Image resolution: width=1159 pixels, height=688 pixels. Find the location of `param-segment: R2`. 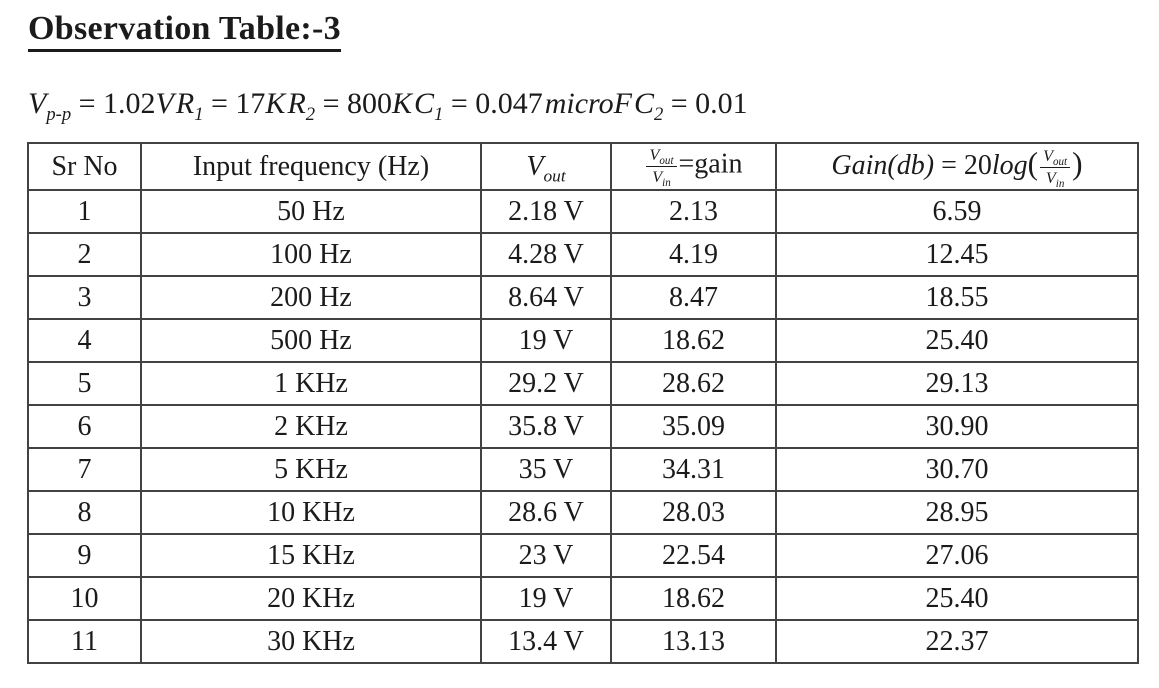

param-segment: R2 is located at coordinates (301, 106).